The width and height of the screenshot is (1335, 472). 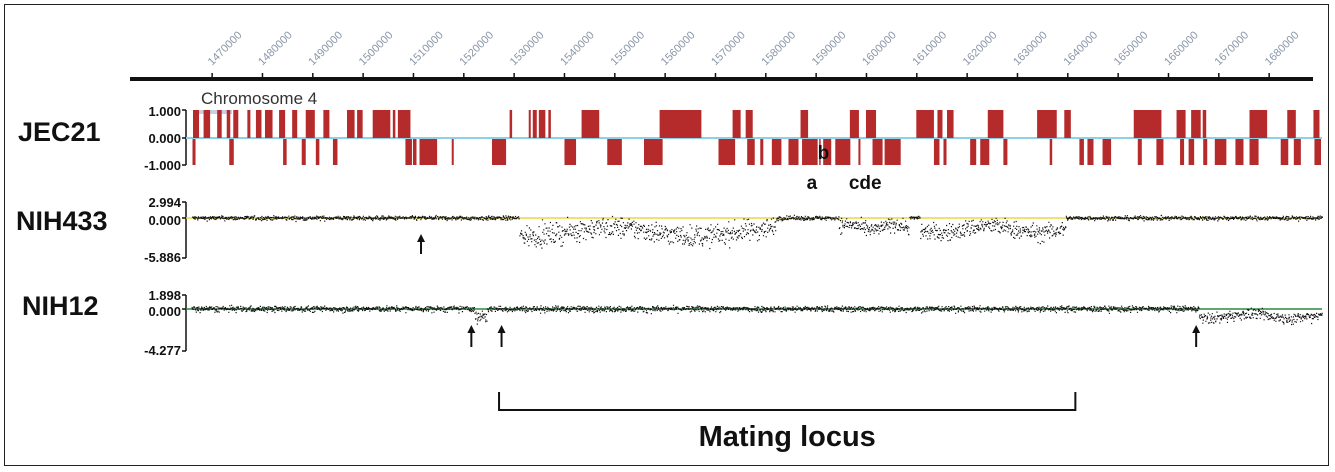 What do you see at coordinates (325, 48) in the screenshot?
I see `x-tick-label: 1490000` at bounding box center [325, 48].